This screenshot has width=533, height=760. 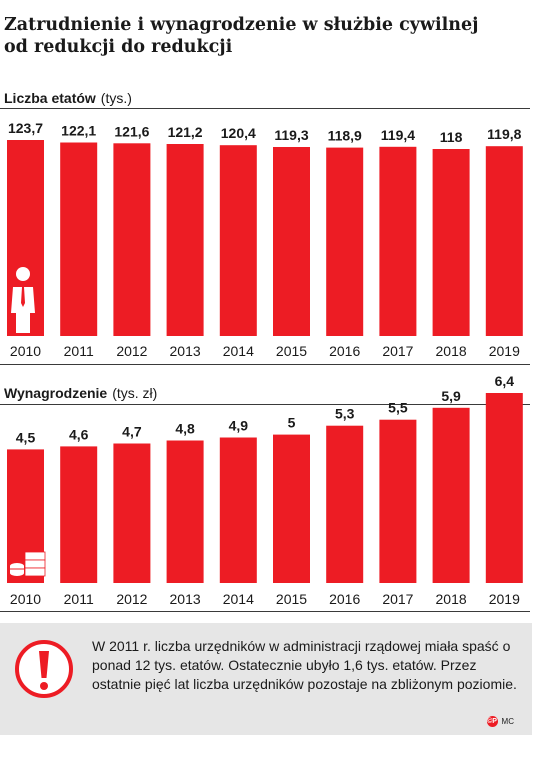 What do you see at coordinates (504, 488) in the screenshot?
I see `salary-bar-2019` at bounding box center [504, 488].